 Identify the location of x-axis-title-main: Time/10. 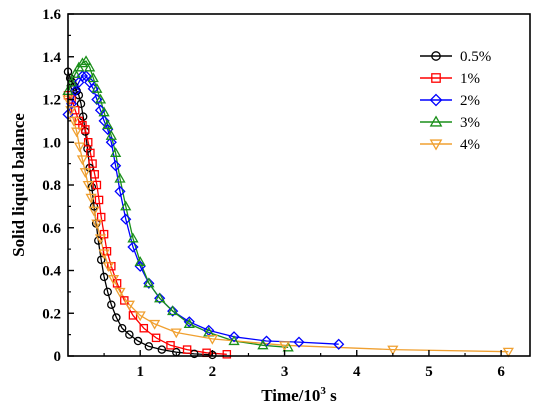
(290, 395).